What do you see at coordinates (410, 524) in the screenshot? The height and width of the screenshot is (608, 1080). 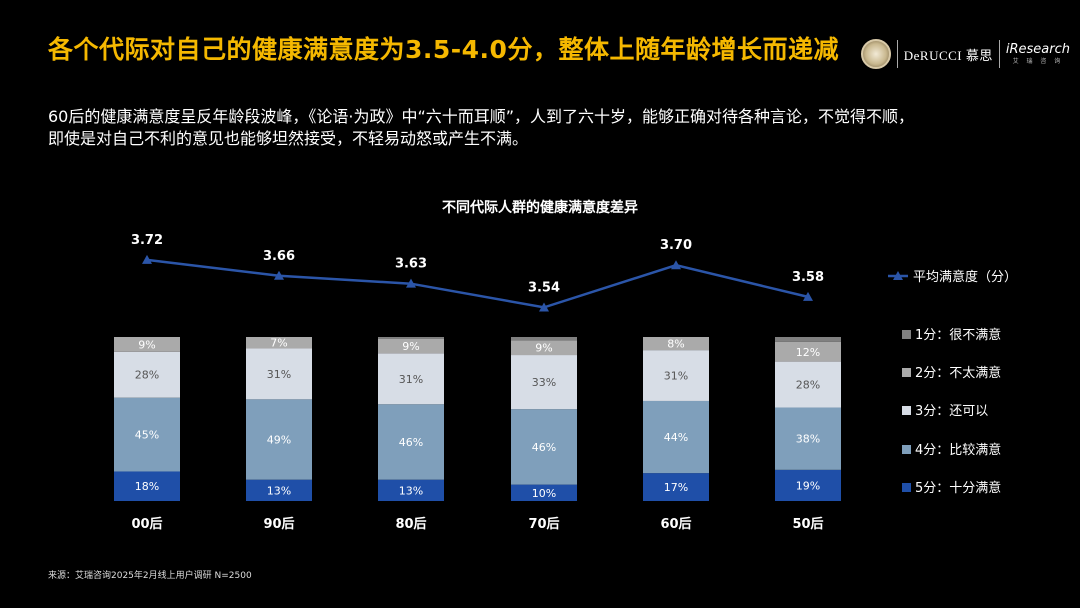 I see `x-tick-label: 80后` at bounding box center [410, 524].